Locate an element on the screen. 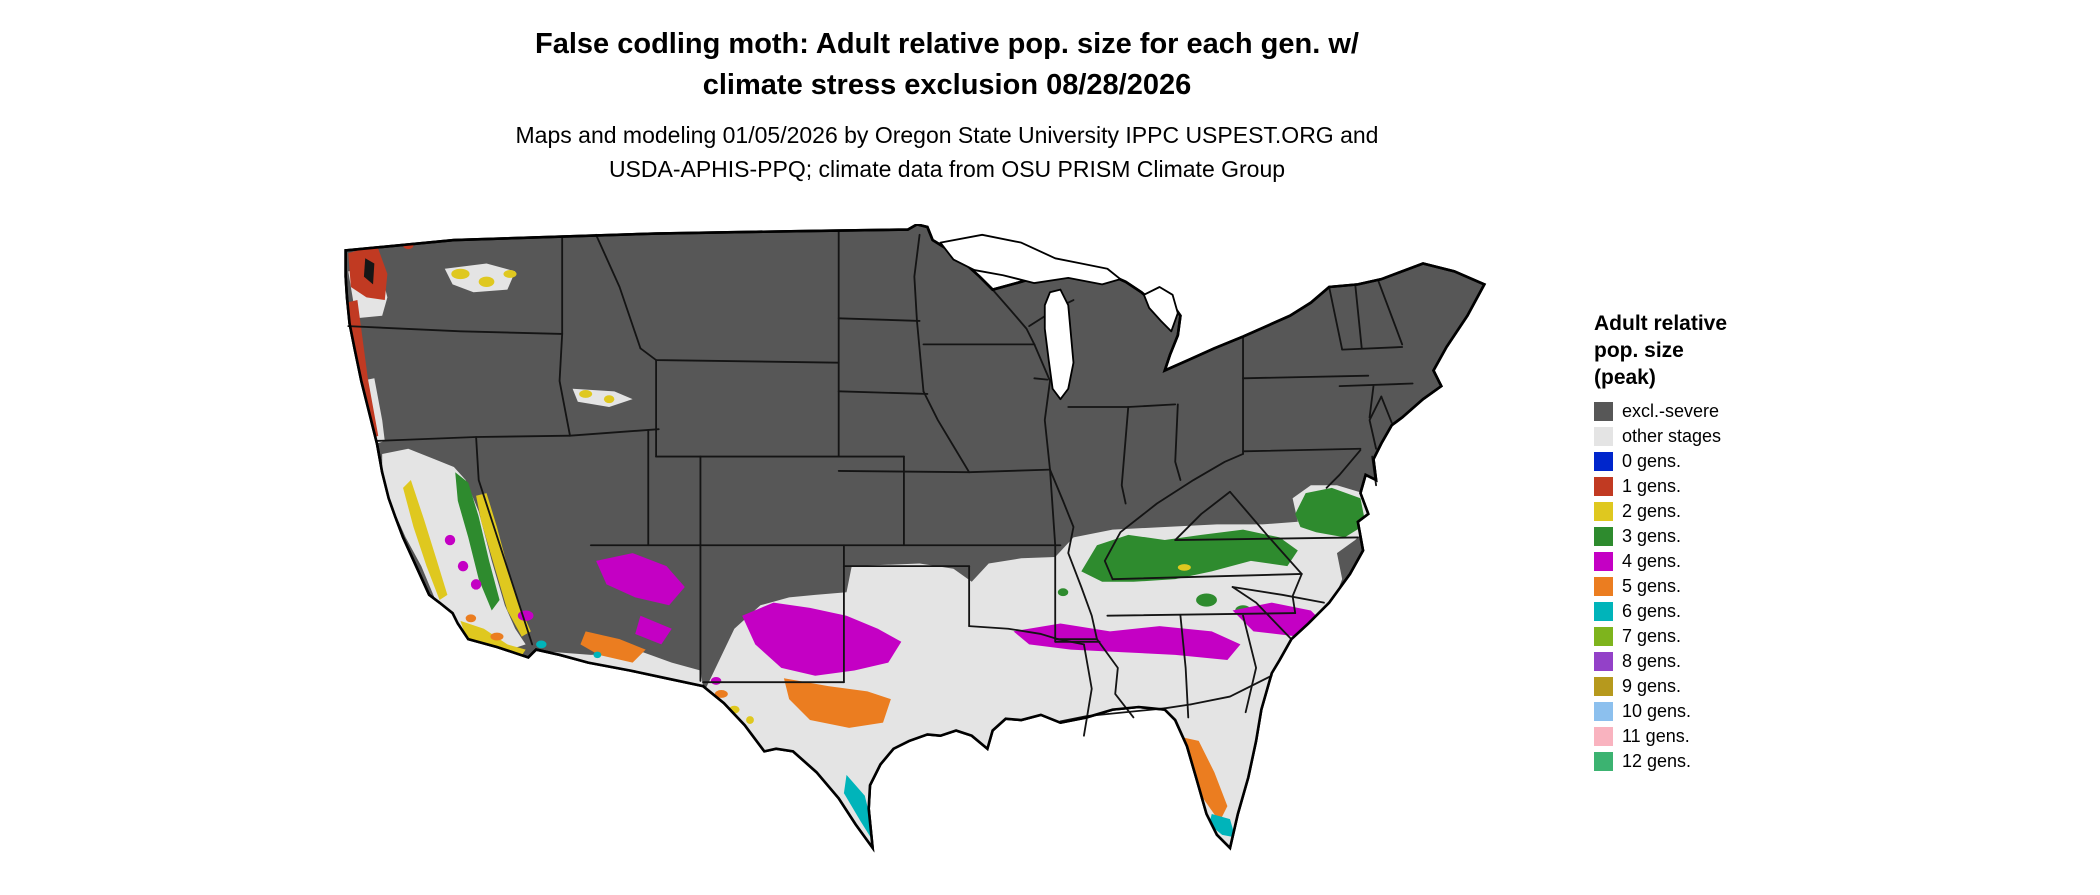  legend-label-g7: 7 gens. is located at coordinates (1652, 636).